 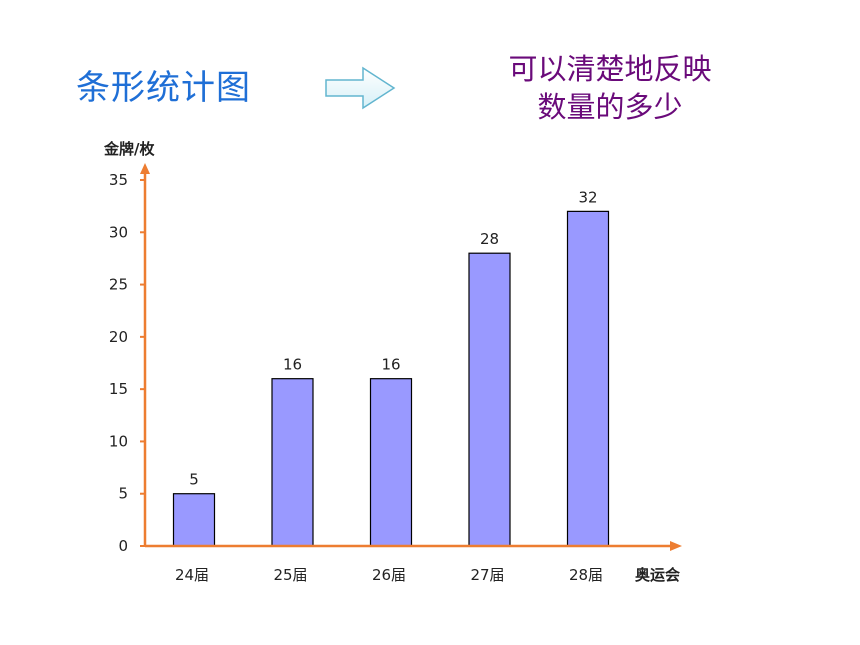 I want to click on y-tick-label: 20, so click(x=118, y=337).